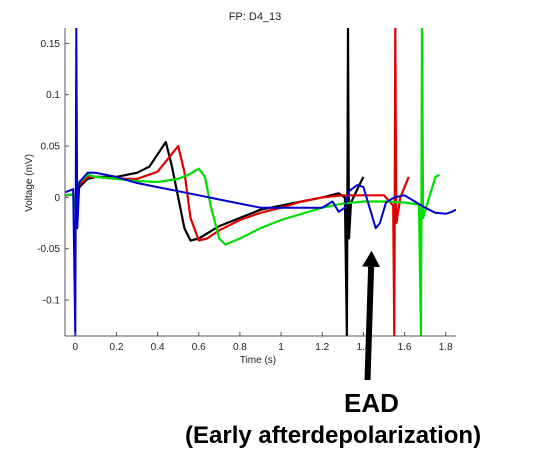 The width and height of the screenshot is (550, 459). I want to click on x-tick-label: 1.2, so click(322, 347).